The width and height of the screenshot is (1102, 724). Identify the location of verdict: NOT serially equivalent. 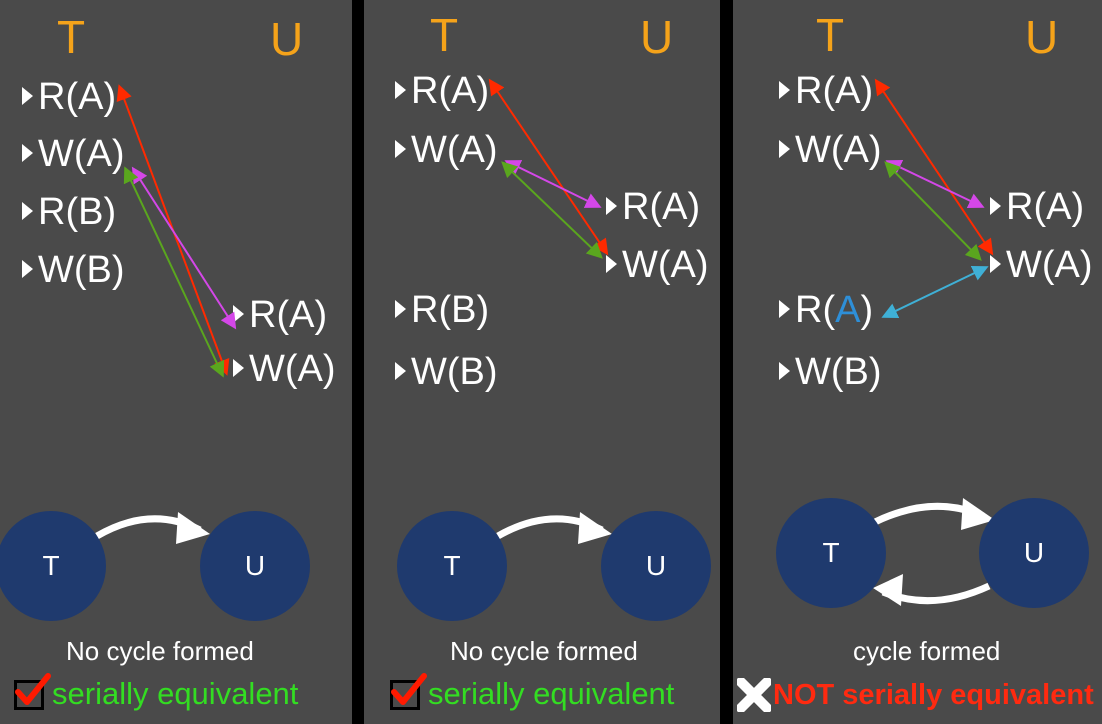
(915, 695).